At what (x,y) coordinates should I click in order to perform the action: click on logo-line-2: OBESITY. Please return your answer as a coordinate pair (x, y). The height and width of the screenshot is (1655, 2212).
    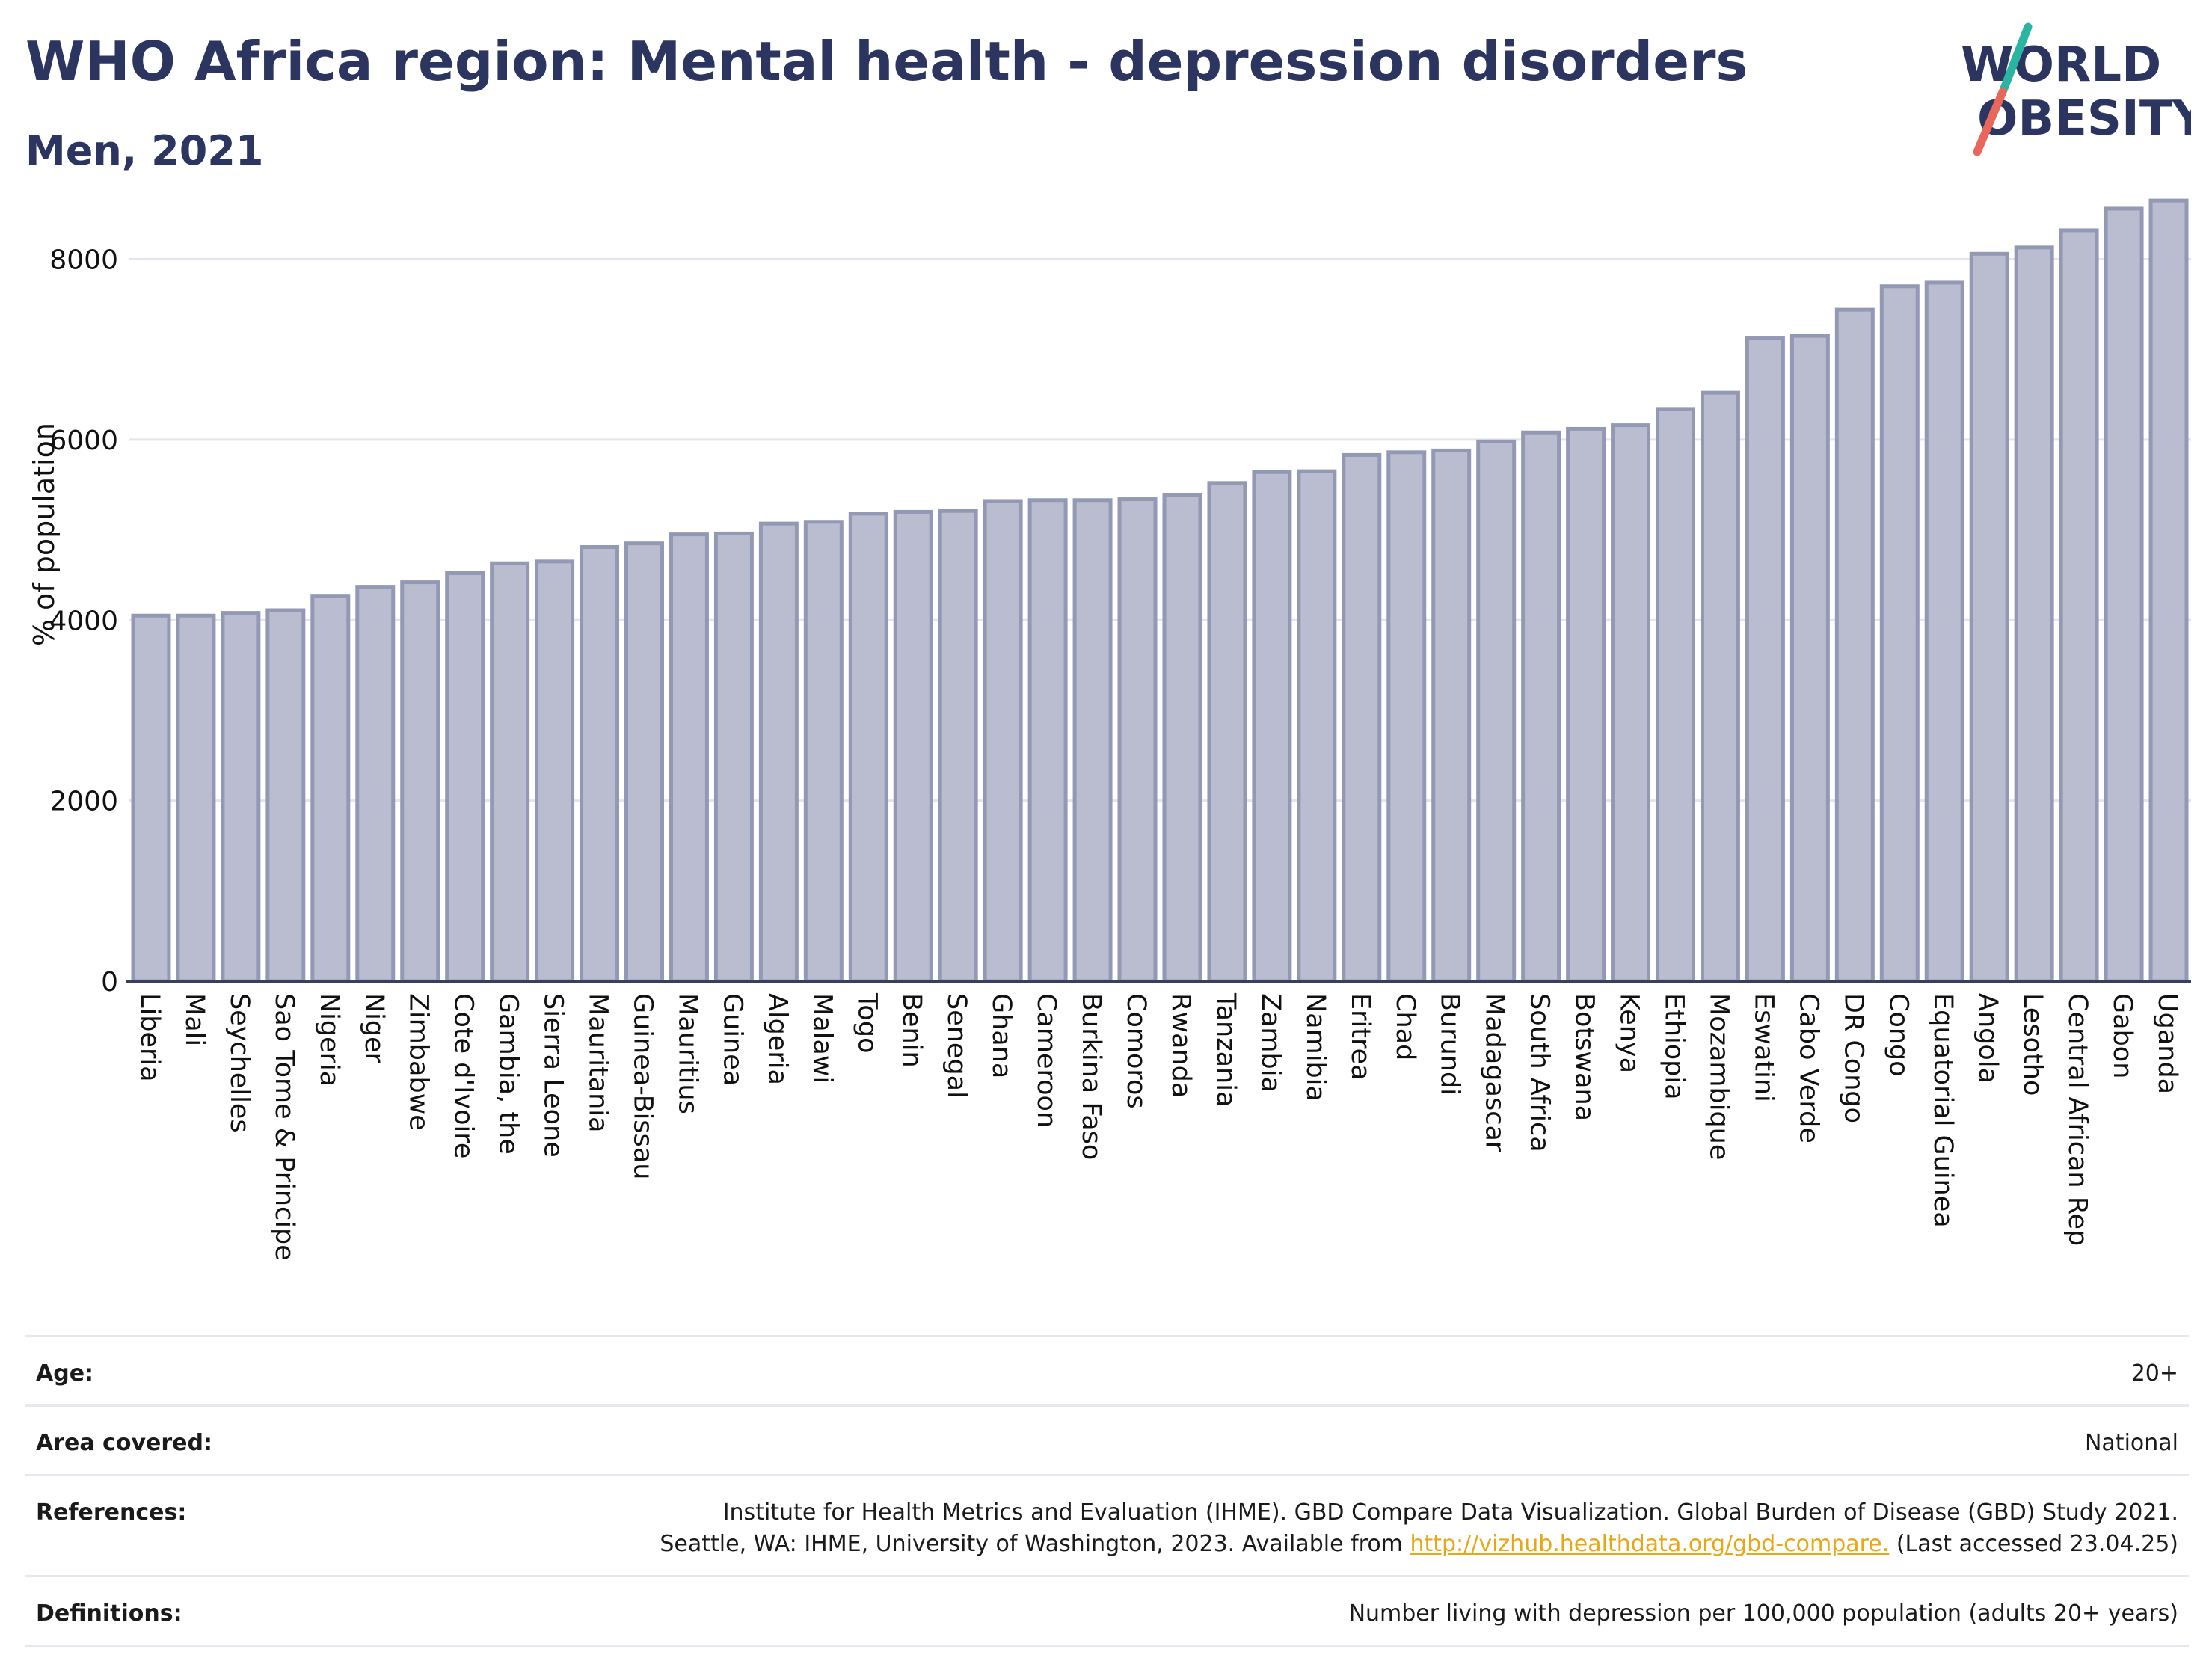
    Looking at the image, I should click on (2084, 119).